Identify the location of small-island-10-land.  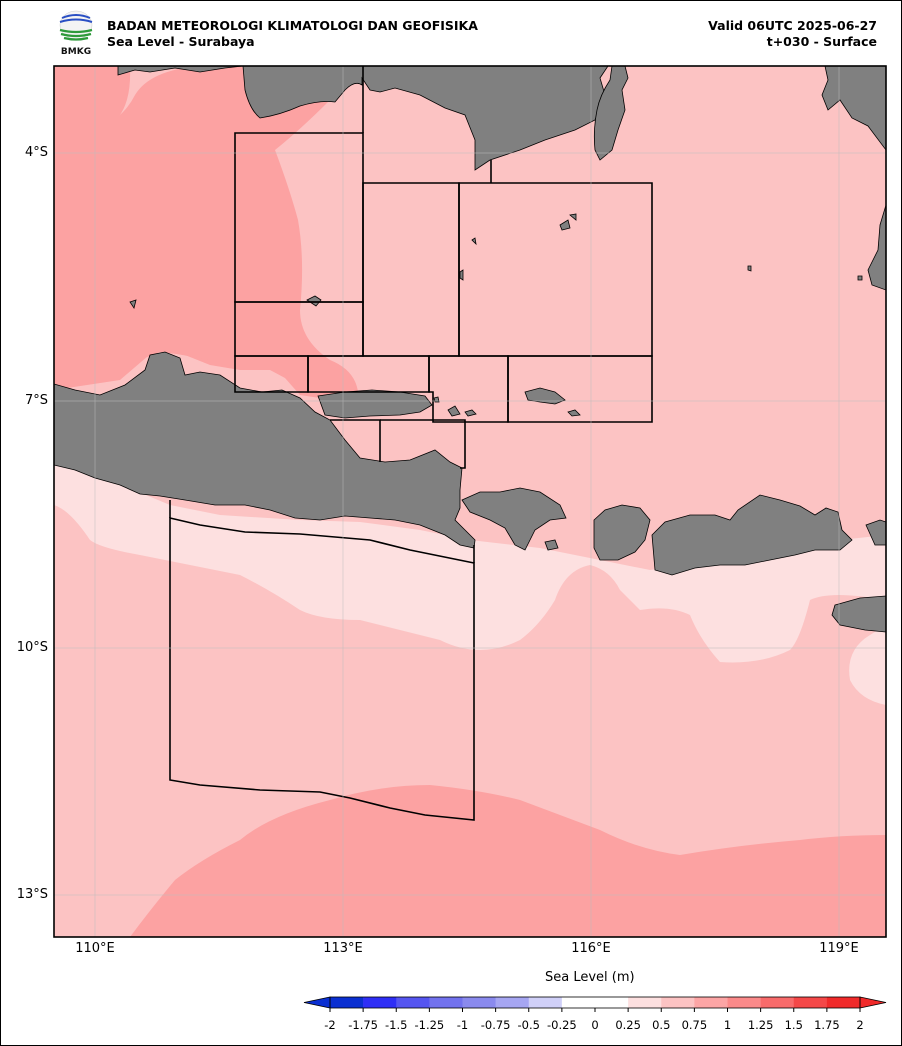
(860, 278).